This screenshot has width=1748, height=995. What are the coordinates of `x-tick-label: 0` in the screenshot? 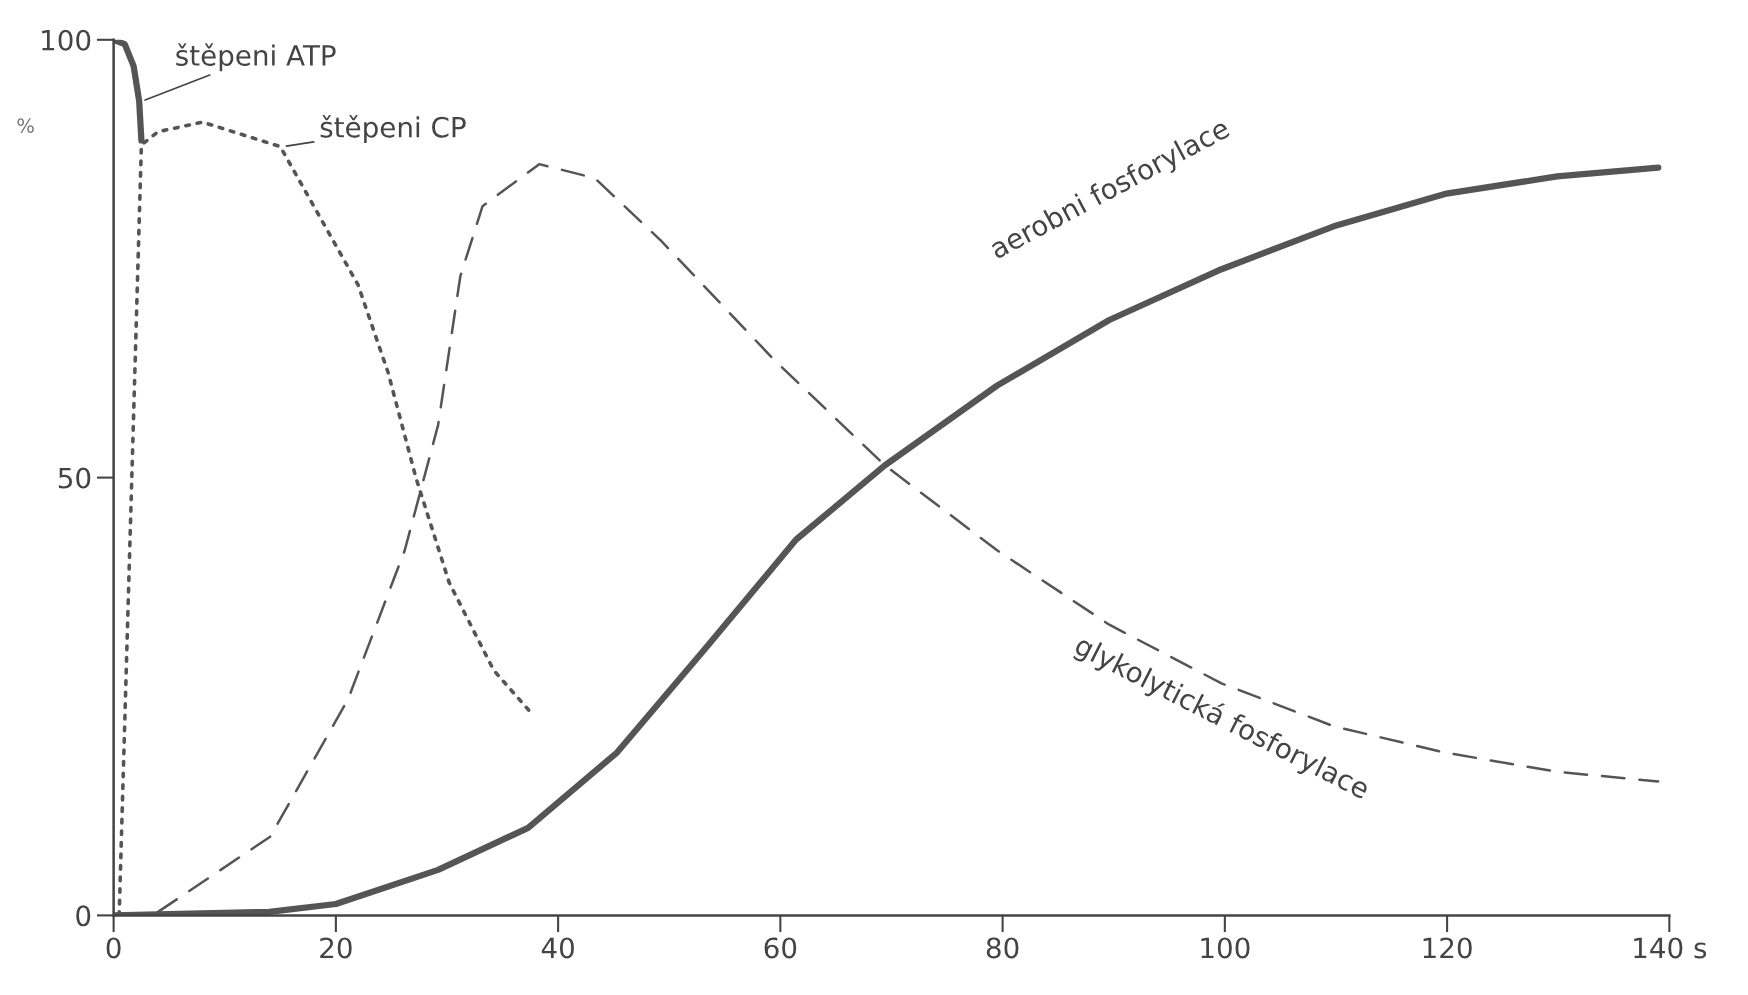 It's located at (113, 948).